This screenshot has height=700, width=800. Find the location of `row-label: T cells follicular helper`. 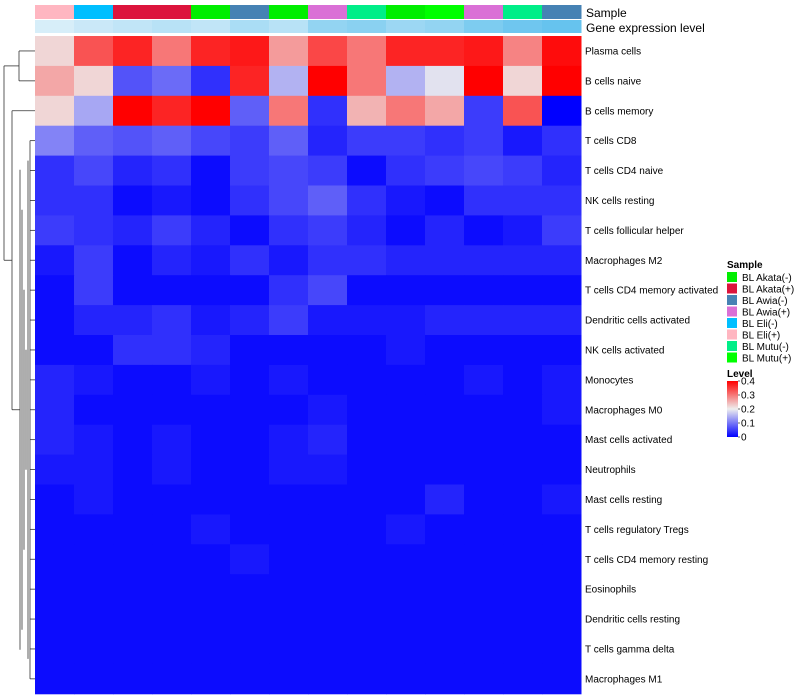

row-label: T cells follicular helper is located at coordinates (634, 231).